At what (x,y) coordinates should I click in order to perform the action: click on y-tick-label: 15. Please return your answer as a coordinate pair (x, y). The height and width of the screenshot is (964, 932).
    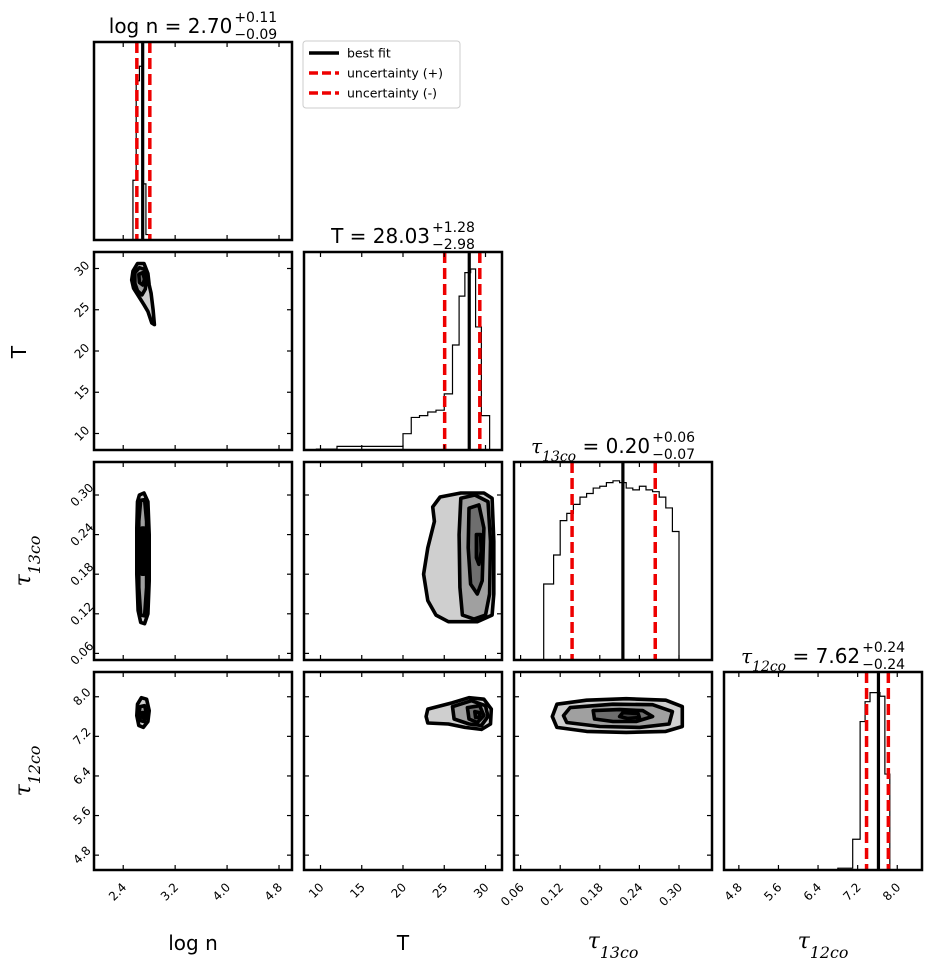
    Looking at the image, I should click on (82, 392).